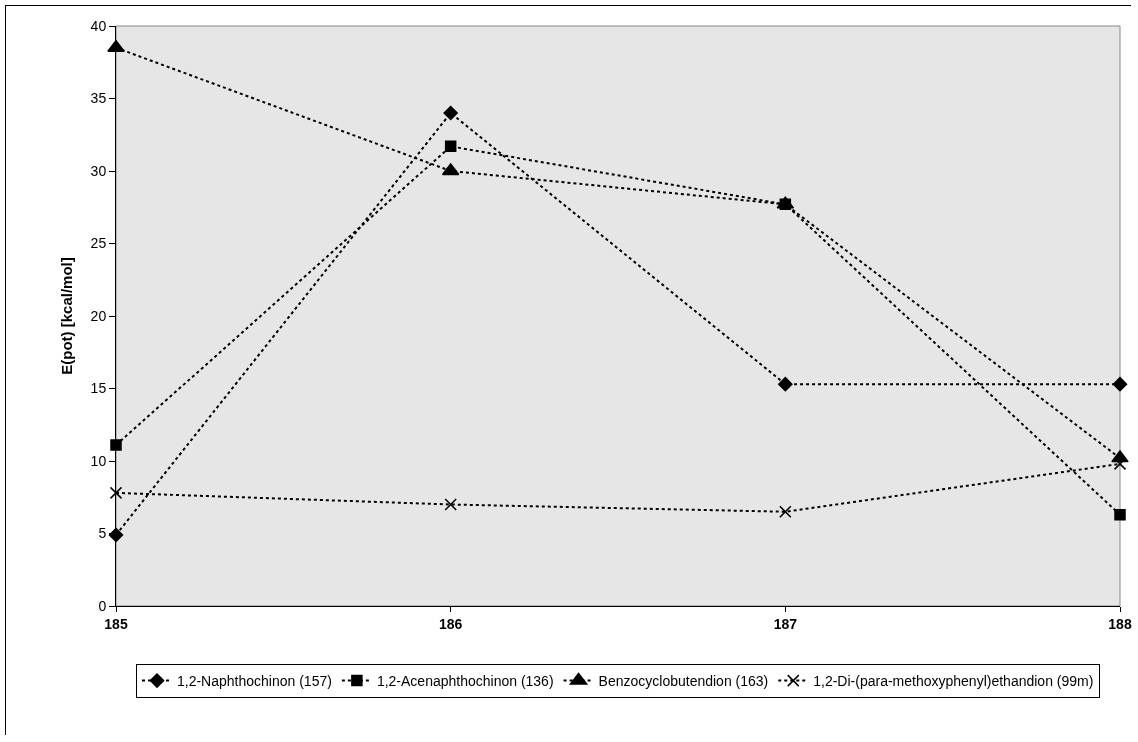  Describe the element at coordinates (98, 315) in the screenshot. I see `y-tick-label: 20` at that location.